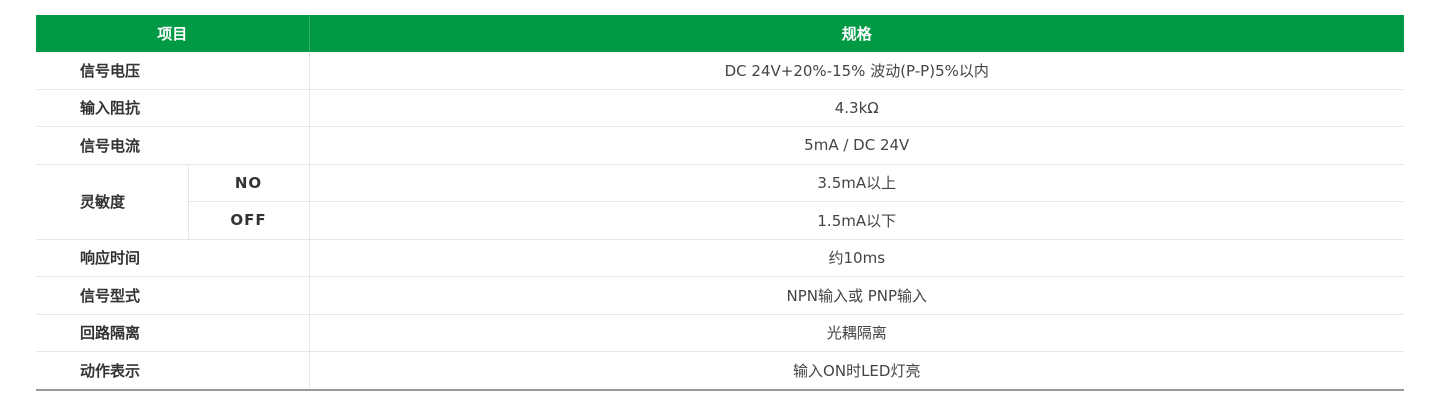 The height and width of the screenshot is (409, 1435). What do you see at coordinates (856, 258) in the screenshot?
I see `row-value: 约10ms` at bounding box center [856, 258].